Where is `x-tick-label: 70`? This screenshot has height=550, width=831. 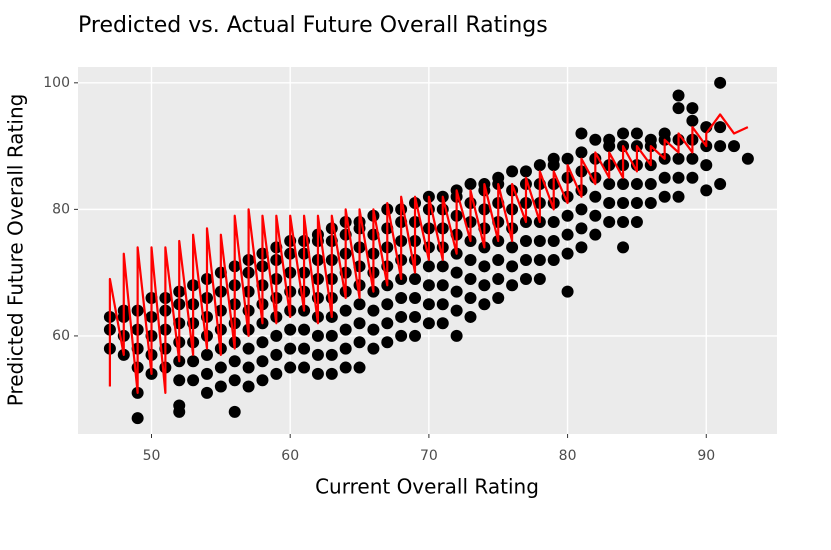 x-tick-label: 70 is located at coordinates (429, 456).